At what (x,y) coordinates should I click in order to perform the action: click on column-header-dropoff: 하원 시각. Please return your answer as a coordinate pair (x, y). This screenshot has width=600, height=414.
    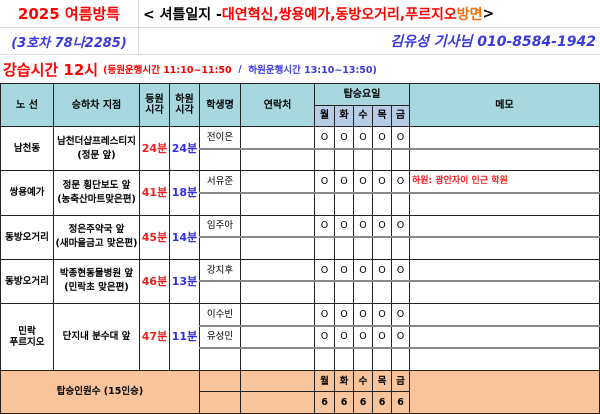
    Looking at the image, I should click on (184, 105).